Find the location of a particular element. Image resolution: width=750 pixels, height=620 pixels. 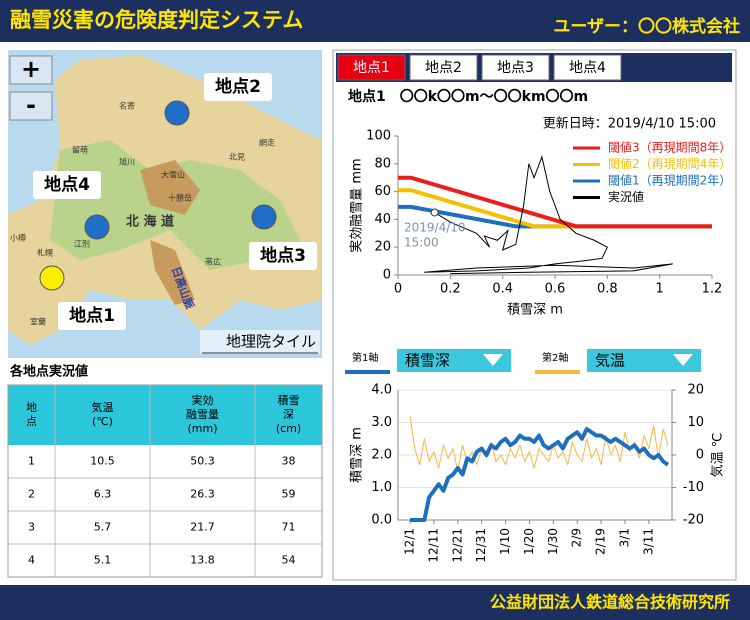

map-point-label: 地点3 is located at coordinates (283, 255).